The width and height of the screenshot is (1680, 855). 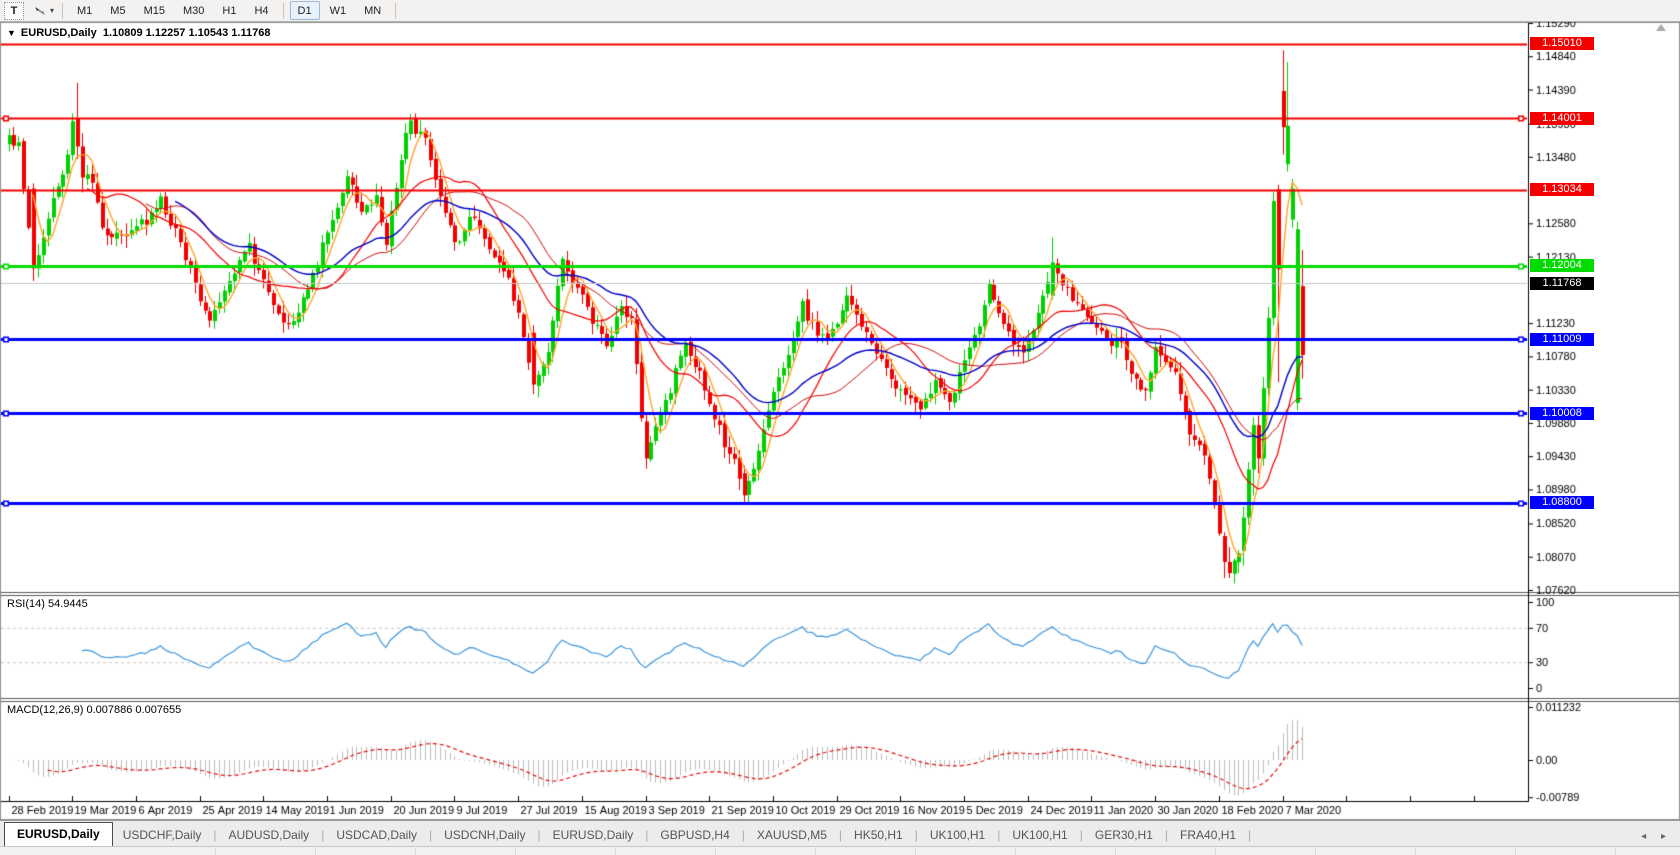 I want to click on timeframe-button-w1: W1, so click(x=338, y=10).